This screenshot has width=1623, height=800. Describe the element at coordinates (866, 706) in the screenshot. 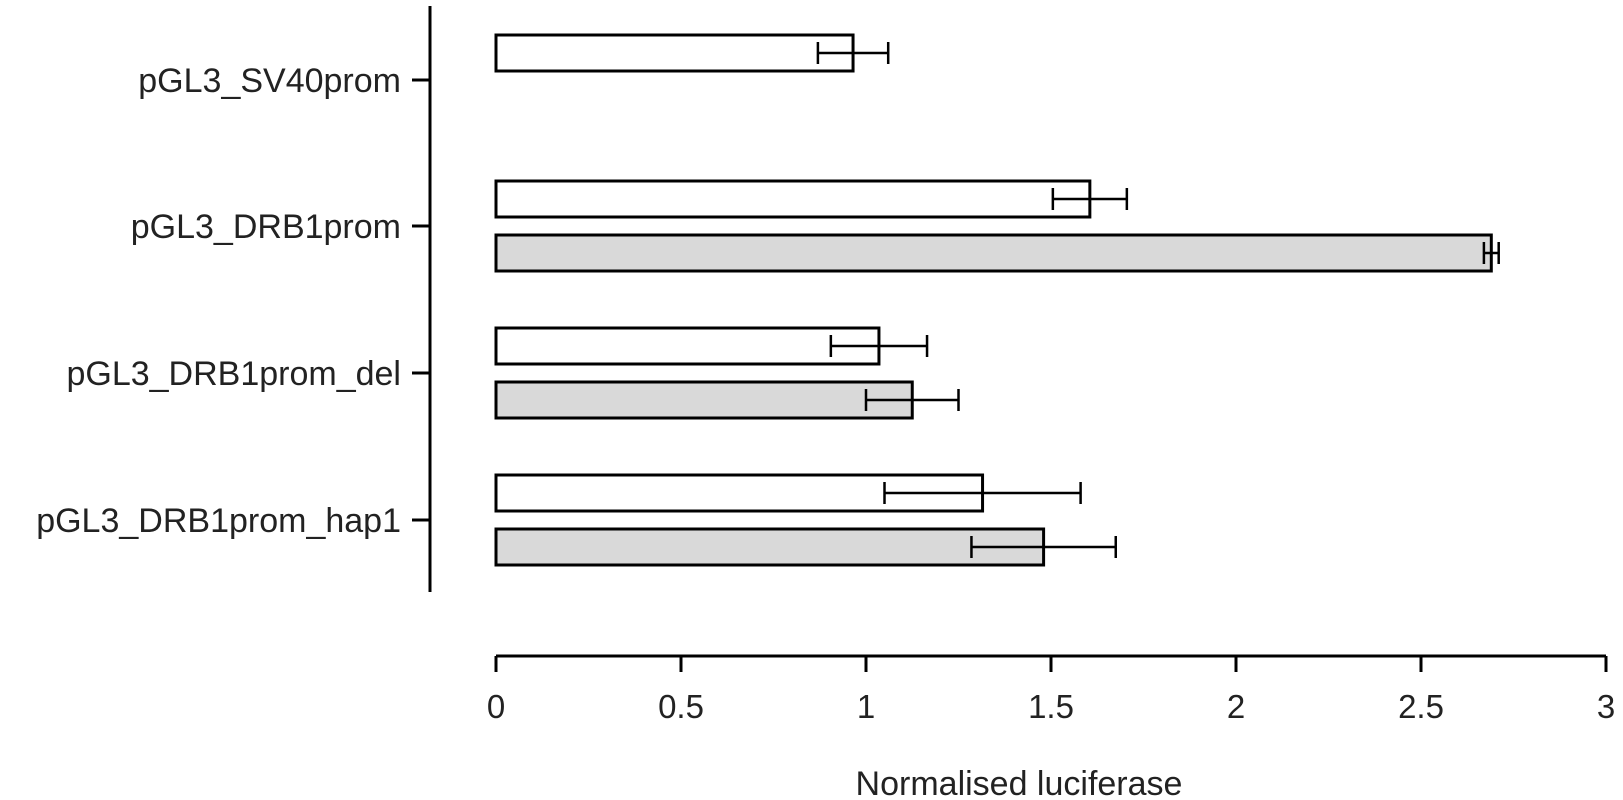

I see `x-tick-label: 1` at that location.